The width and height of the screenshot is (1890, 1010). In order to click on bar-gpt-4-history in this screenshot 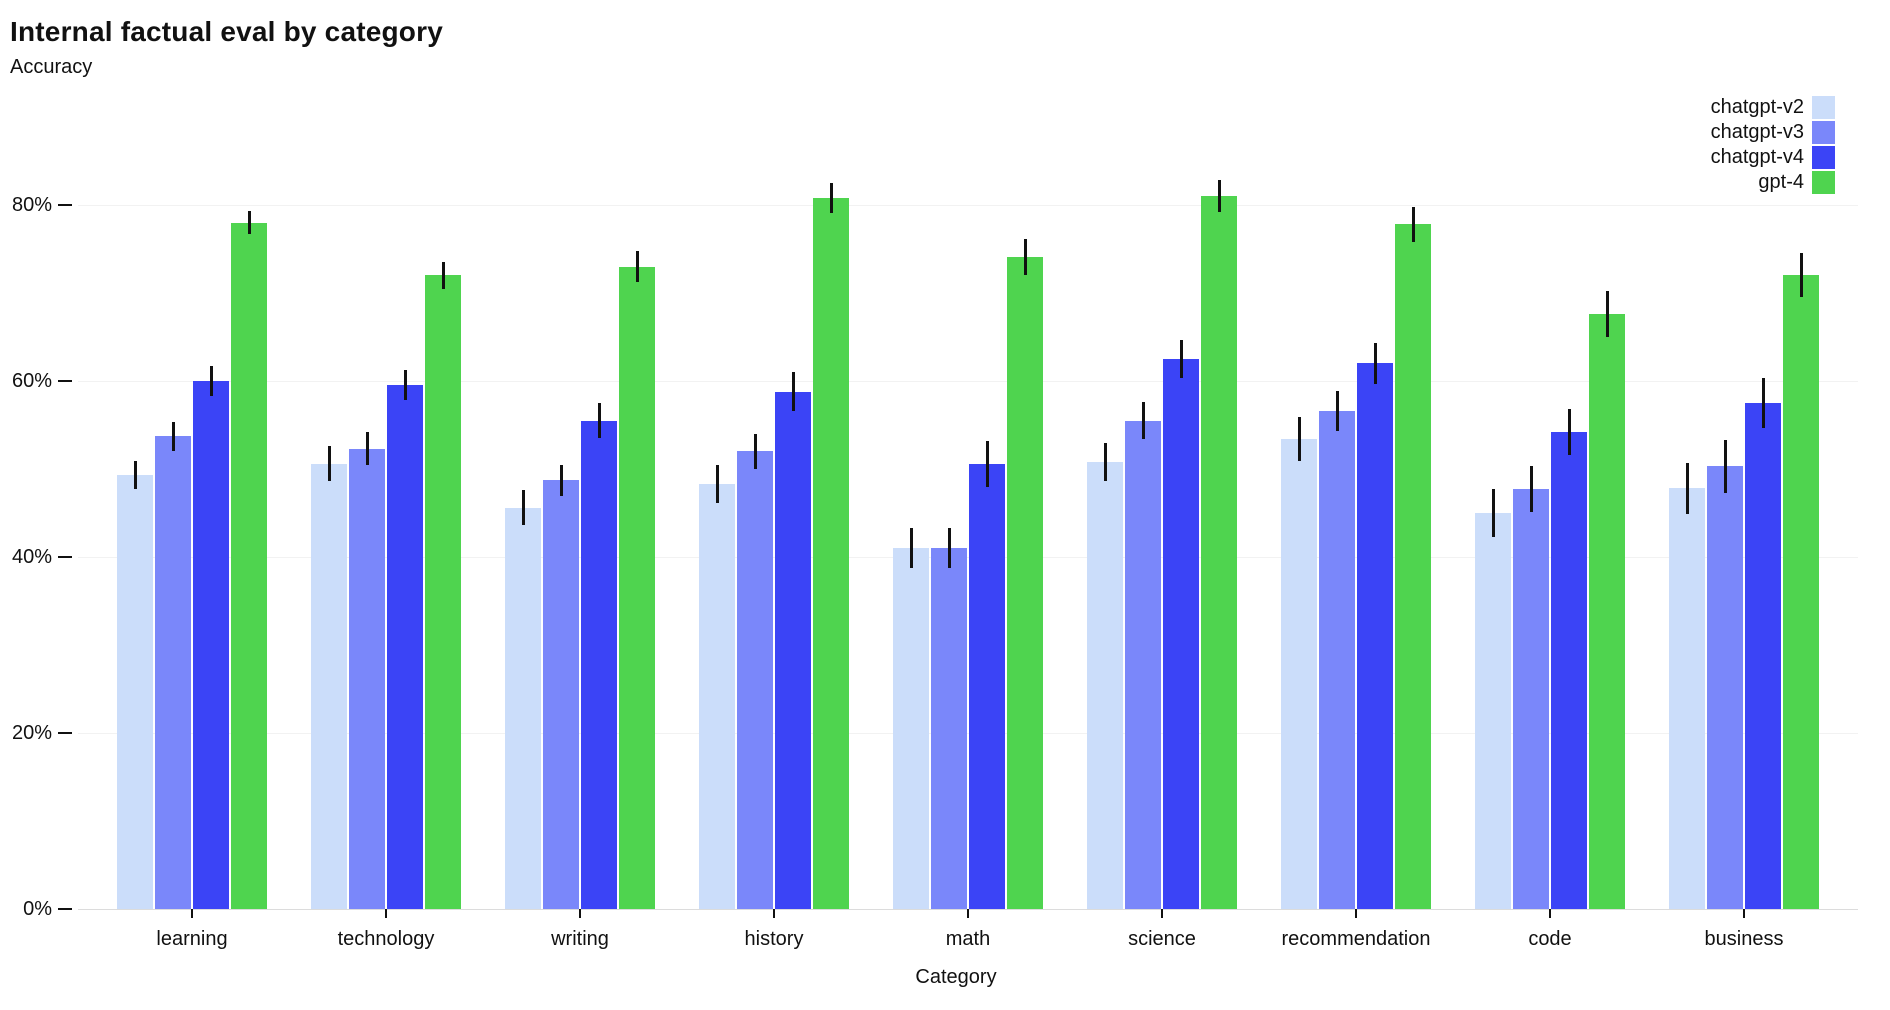, I will do `click(831, 553)`.